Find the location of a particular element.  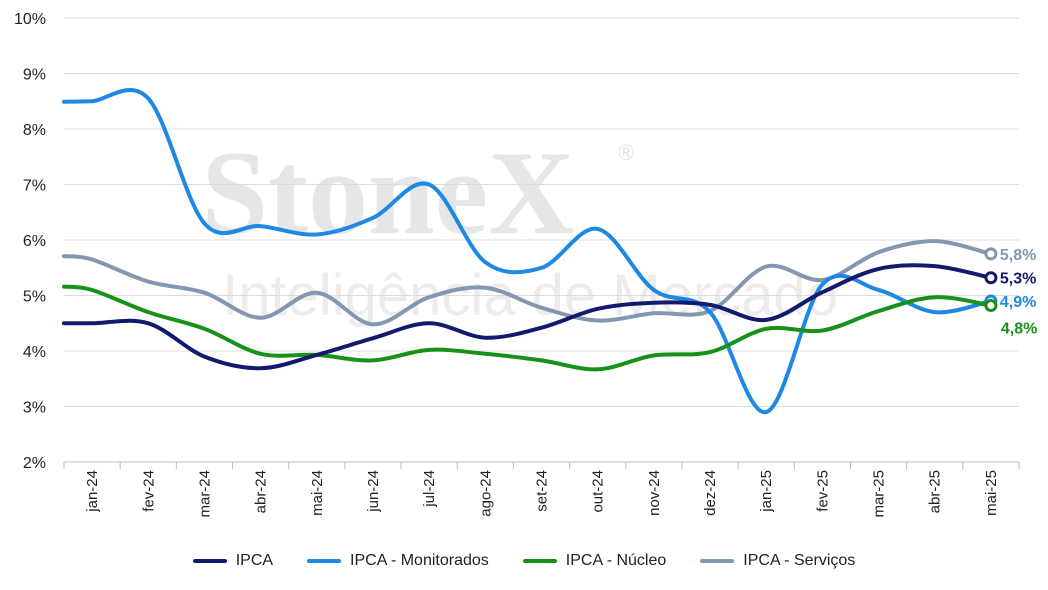

y-tick-label: 10% is located at coordinates (30, 19).